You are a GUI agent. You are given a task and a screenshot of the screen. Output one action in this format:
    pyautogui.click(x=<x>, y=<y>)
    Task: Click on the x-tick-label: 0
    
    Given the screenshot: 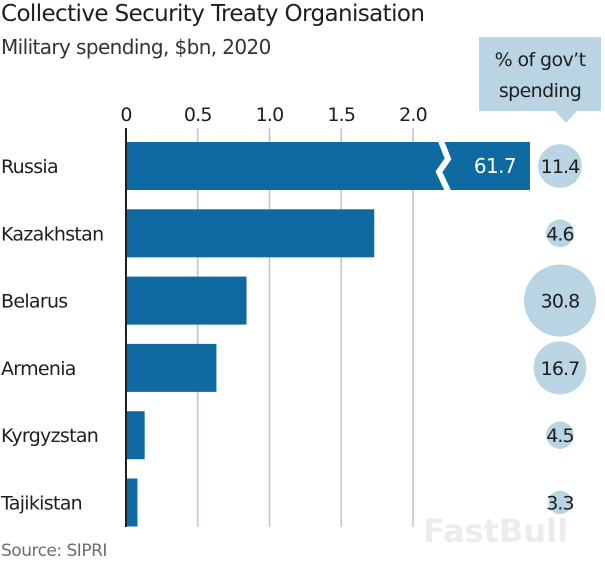 What is the action you would take?
    pyautogui.click(x=125, y=115)
    